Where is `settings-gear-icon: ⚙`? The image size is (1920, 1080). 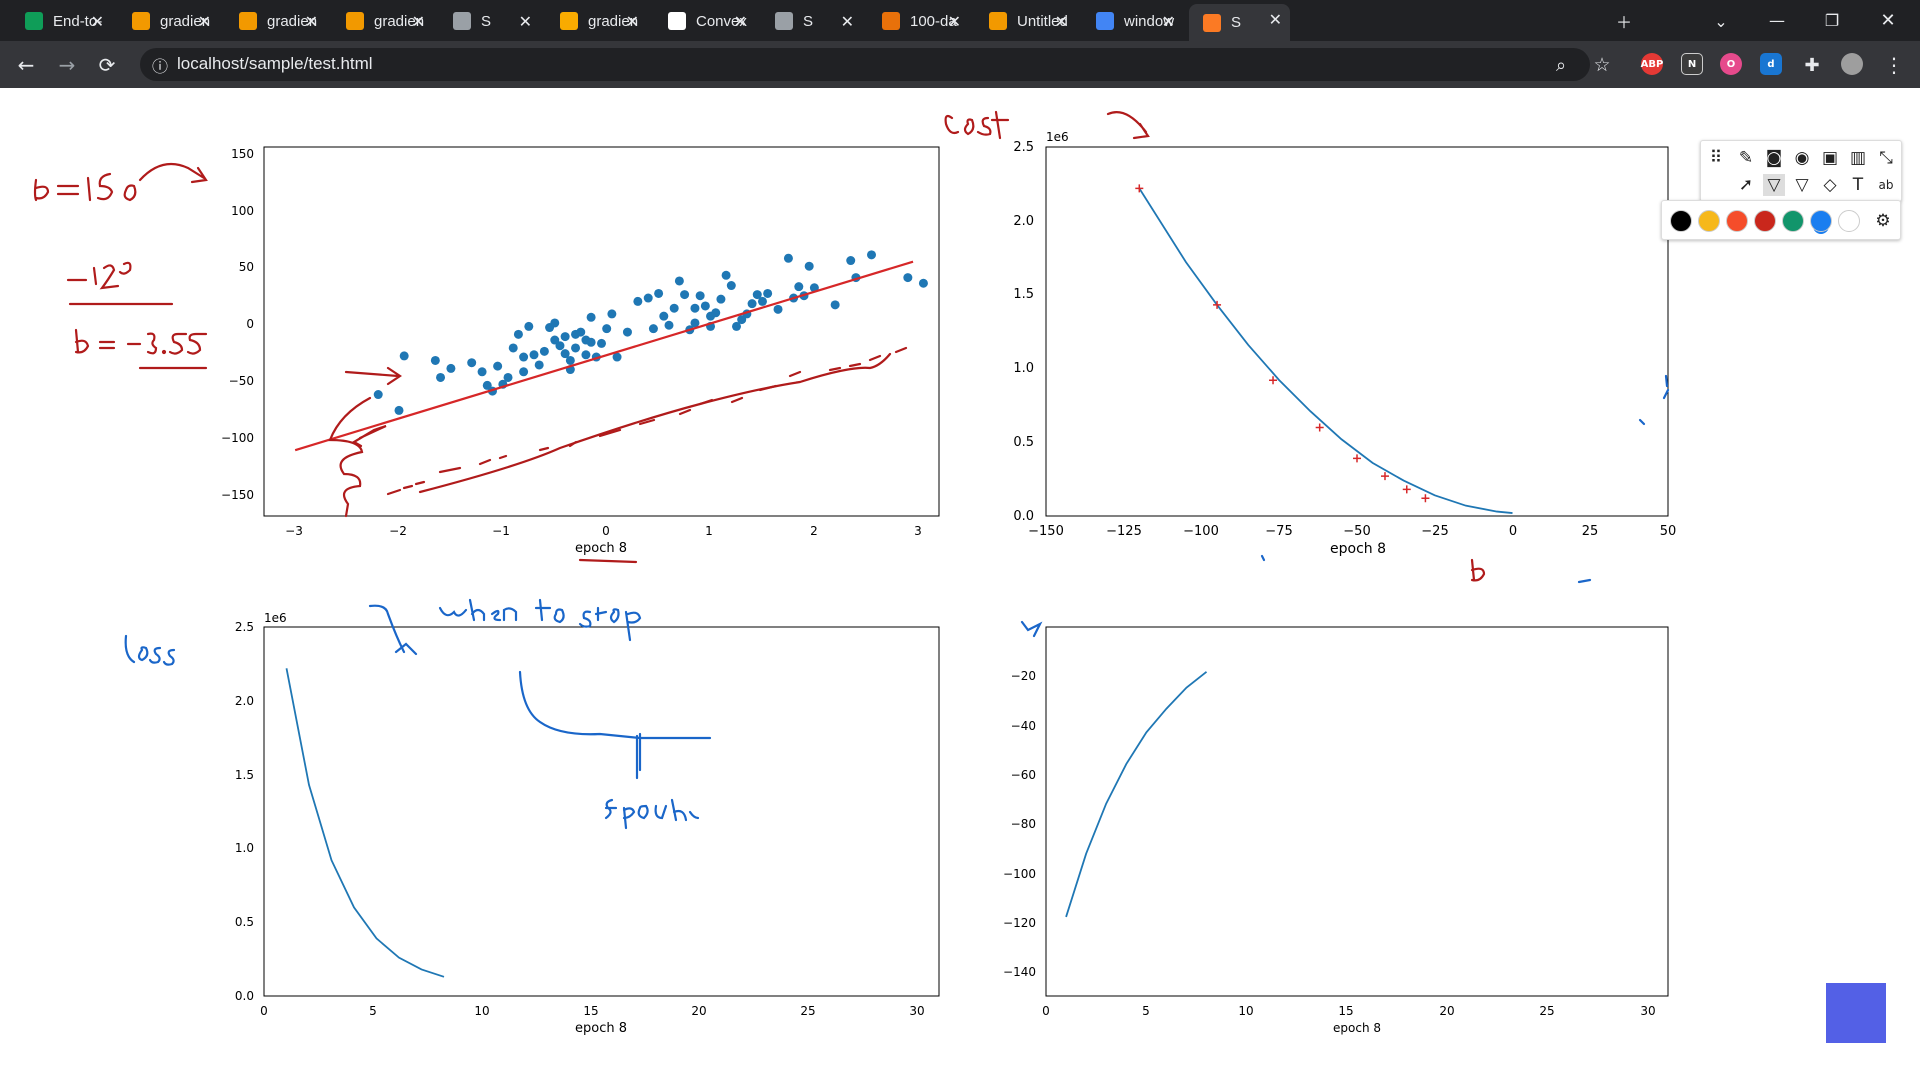 settings-gear-icon: ⚙ is located at coordinates (1883, 221).